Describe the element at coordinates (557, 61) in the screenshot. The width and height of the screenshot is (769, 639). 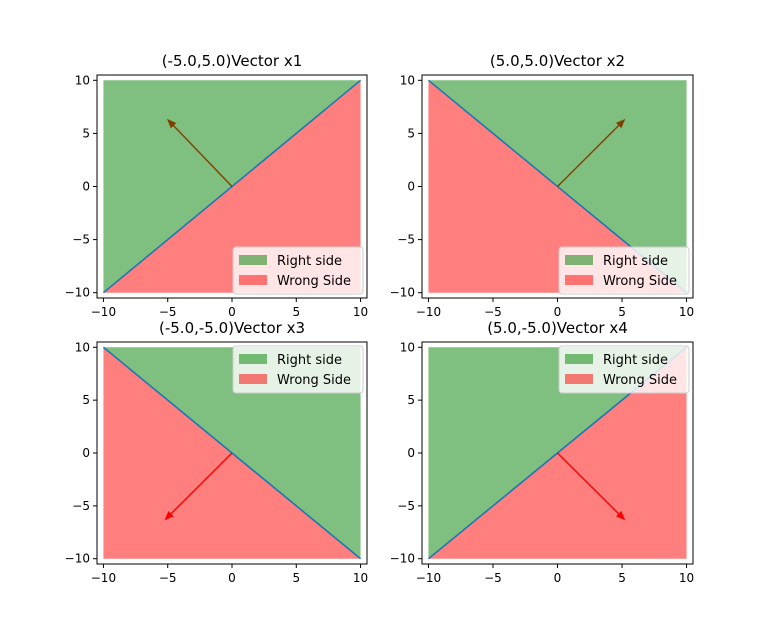
I see `chart-title: (5.0,5.0)Vector x2` at that location.